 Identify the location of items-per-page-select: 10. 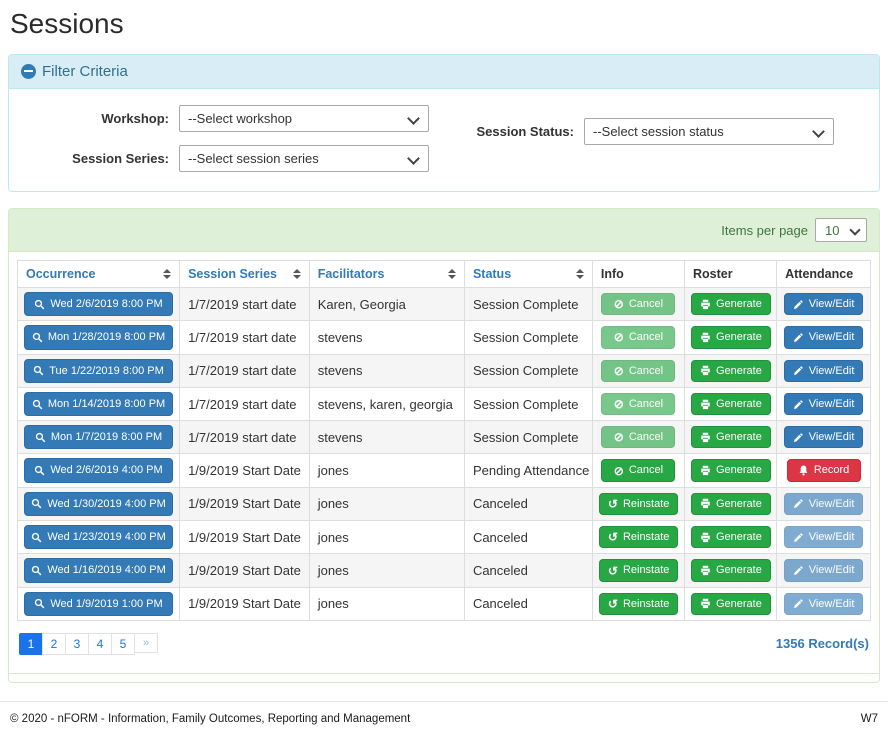
(841, 230).